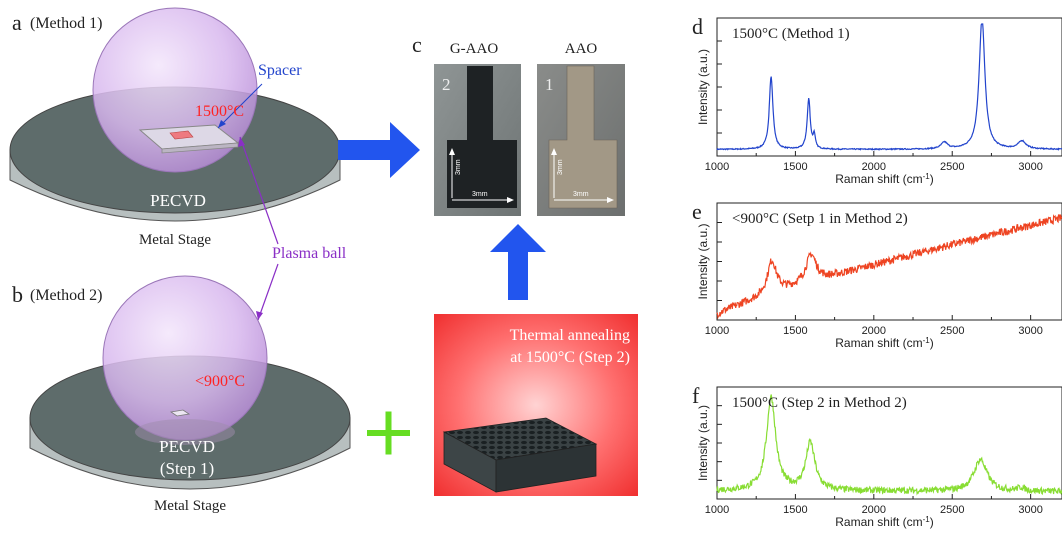 The height and width of the screenshot is (543, 1062). What do you see at coordinates (536, 405) in the screenshot?
I see `annealing-box: Thermal annealing at 1500°C (Step 2)` at bounding box center [536, 405].